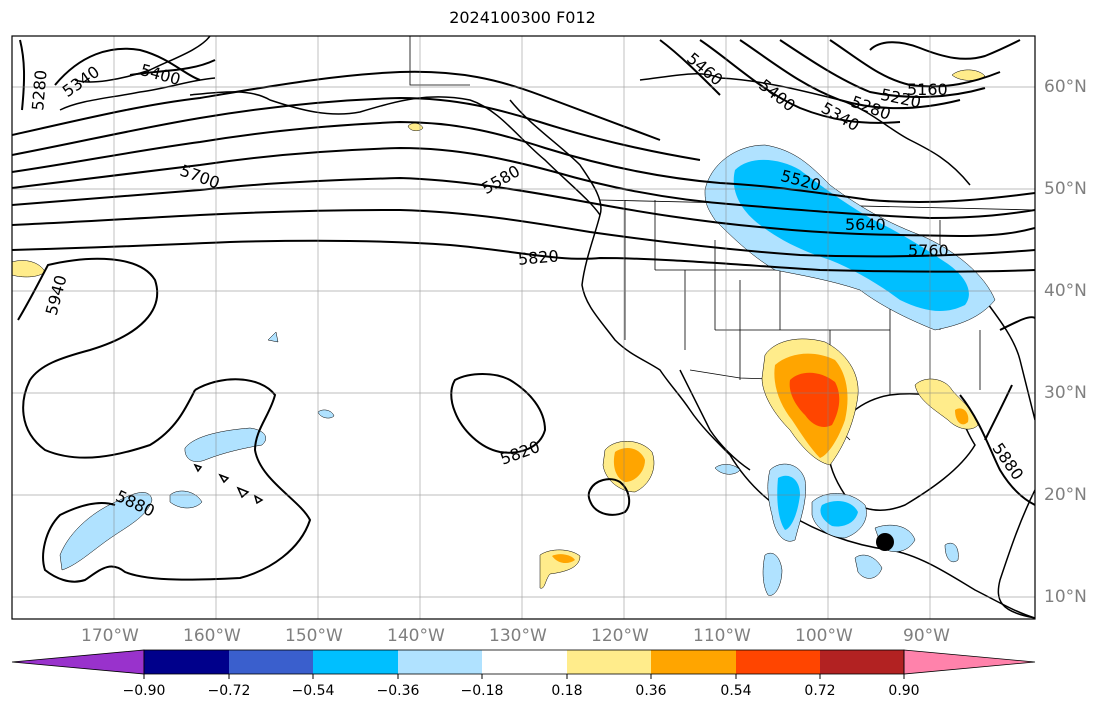  Describe the element at coordinates (962, 416) in the screenshot. I see `shading-gulf-orange` at that location.